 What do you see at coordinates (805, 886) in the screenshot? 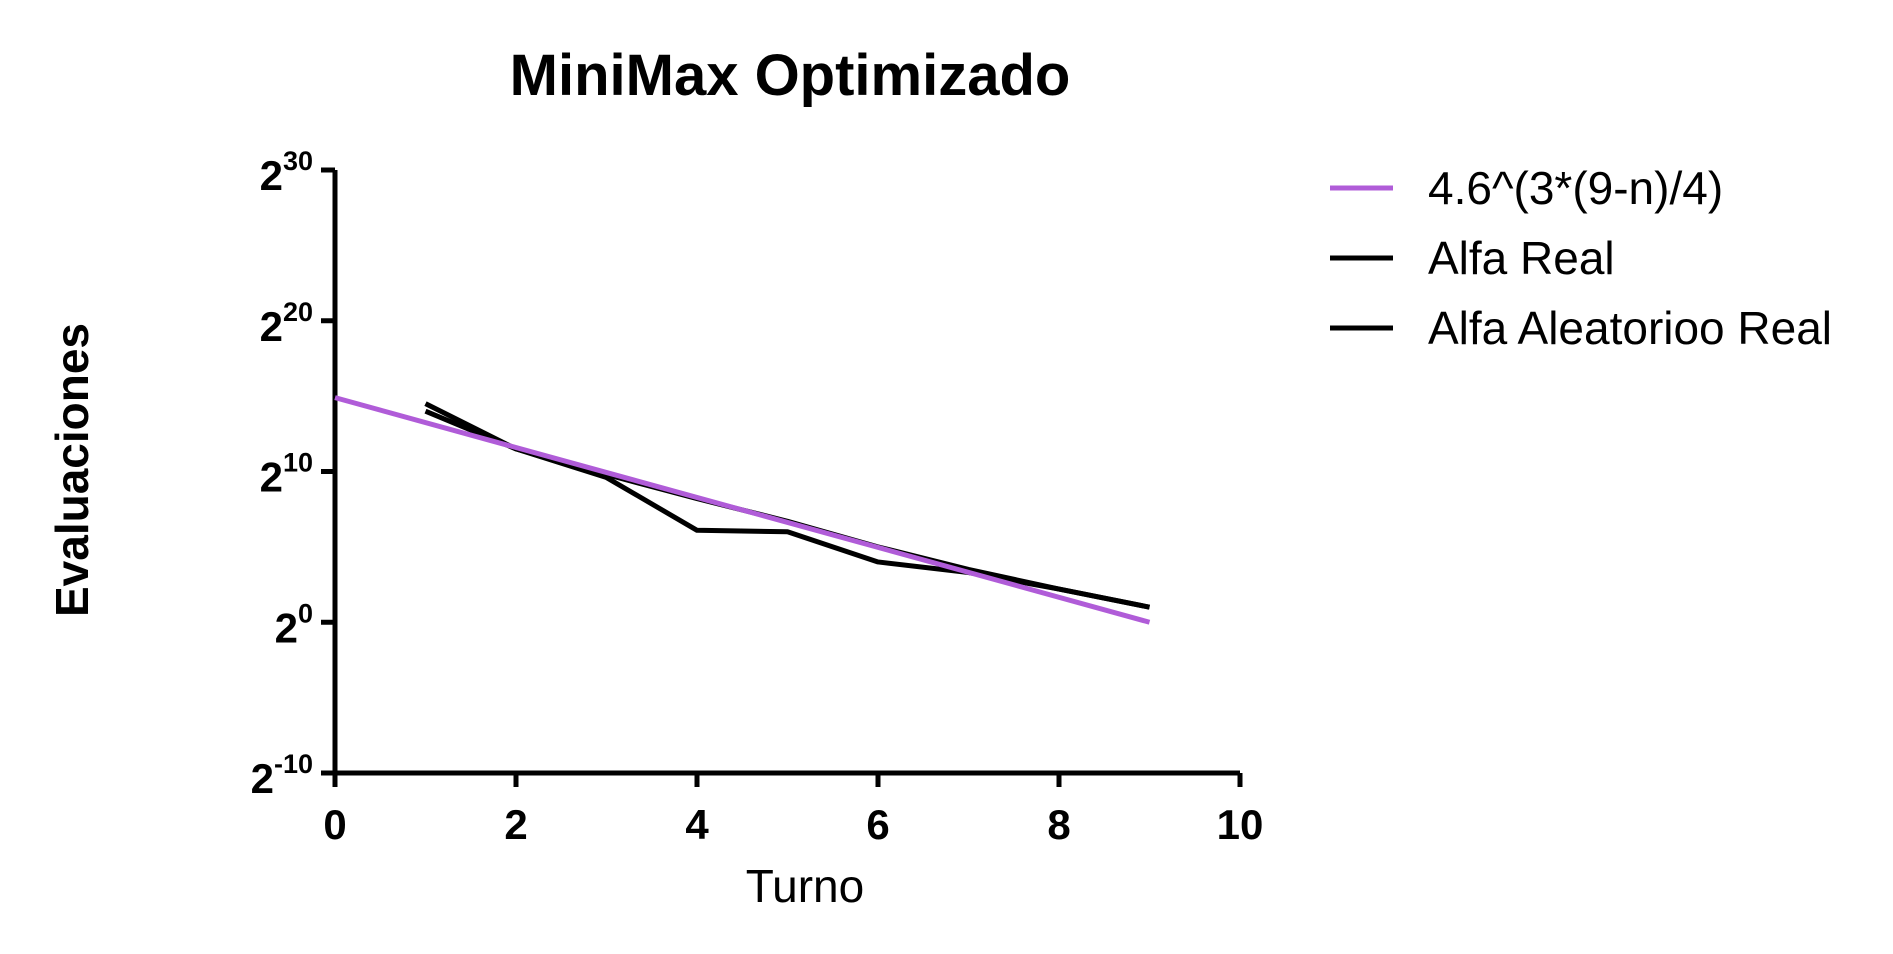
I see `x-axis-label: Turno` at bounding box center [805, 886].